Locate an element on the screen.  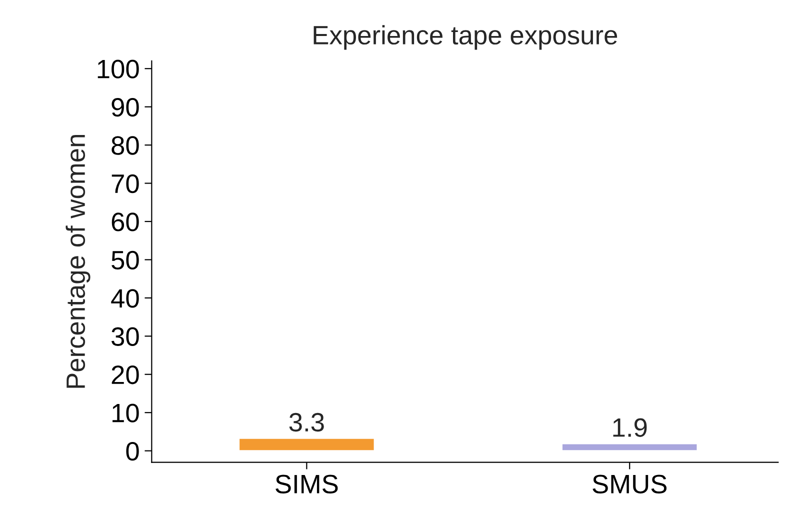
y-tick-label: 80 is located at coordinates (125, 145).